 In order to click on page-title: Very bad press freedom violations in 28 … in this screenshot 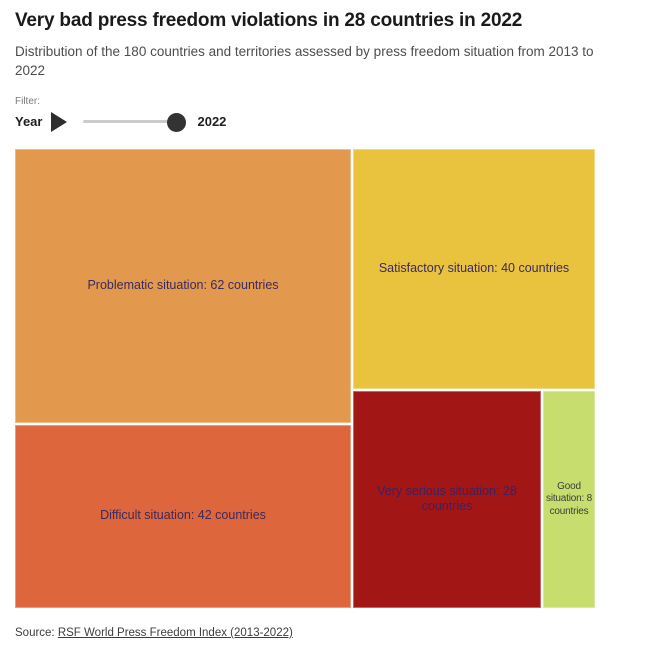, I will do `click(269, 20)`.